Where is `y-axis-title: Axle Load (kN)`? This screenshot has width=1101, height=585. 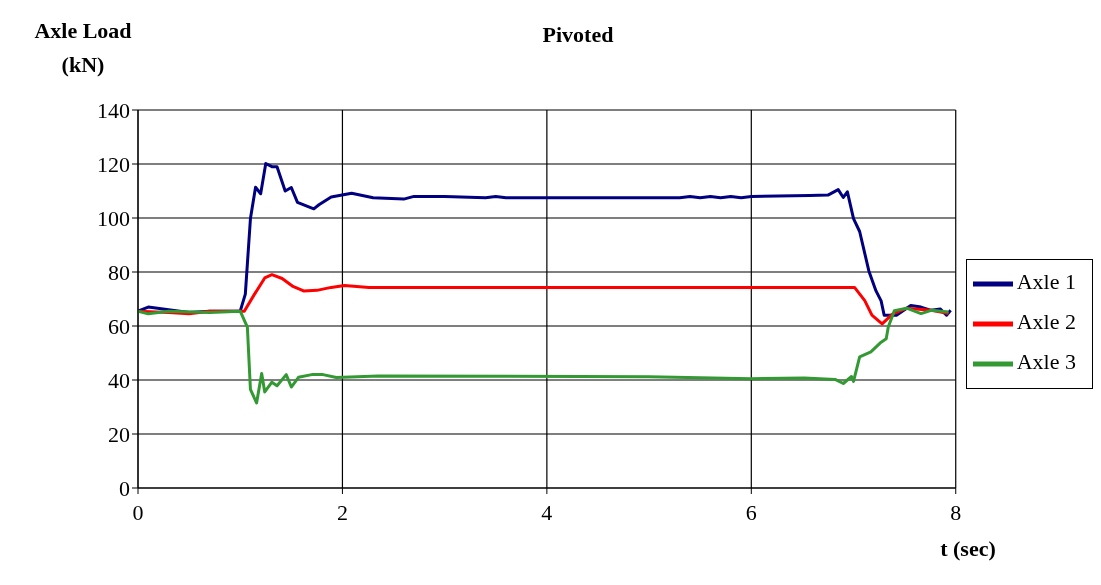
y-axis-title: Axle Load (kN) is located at coordinates (83, 48).